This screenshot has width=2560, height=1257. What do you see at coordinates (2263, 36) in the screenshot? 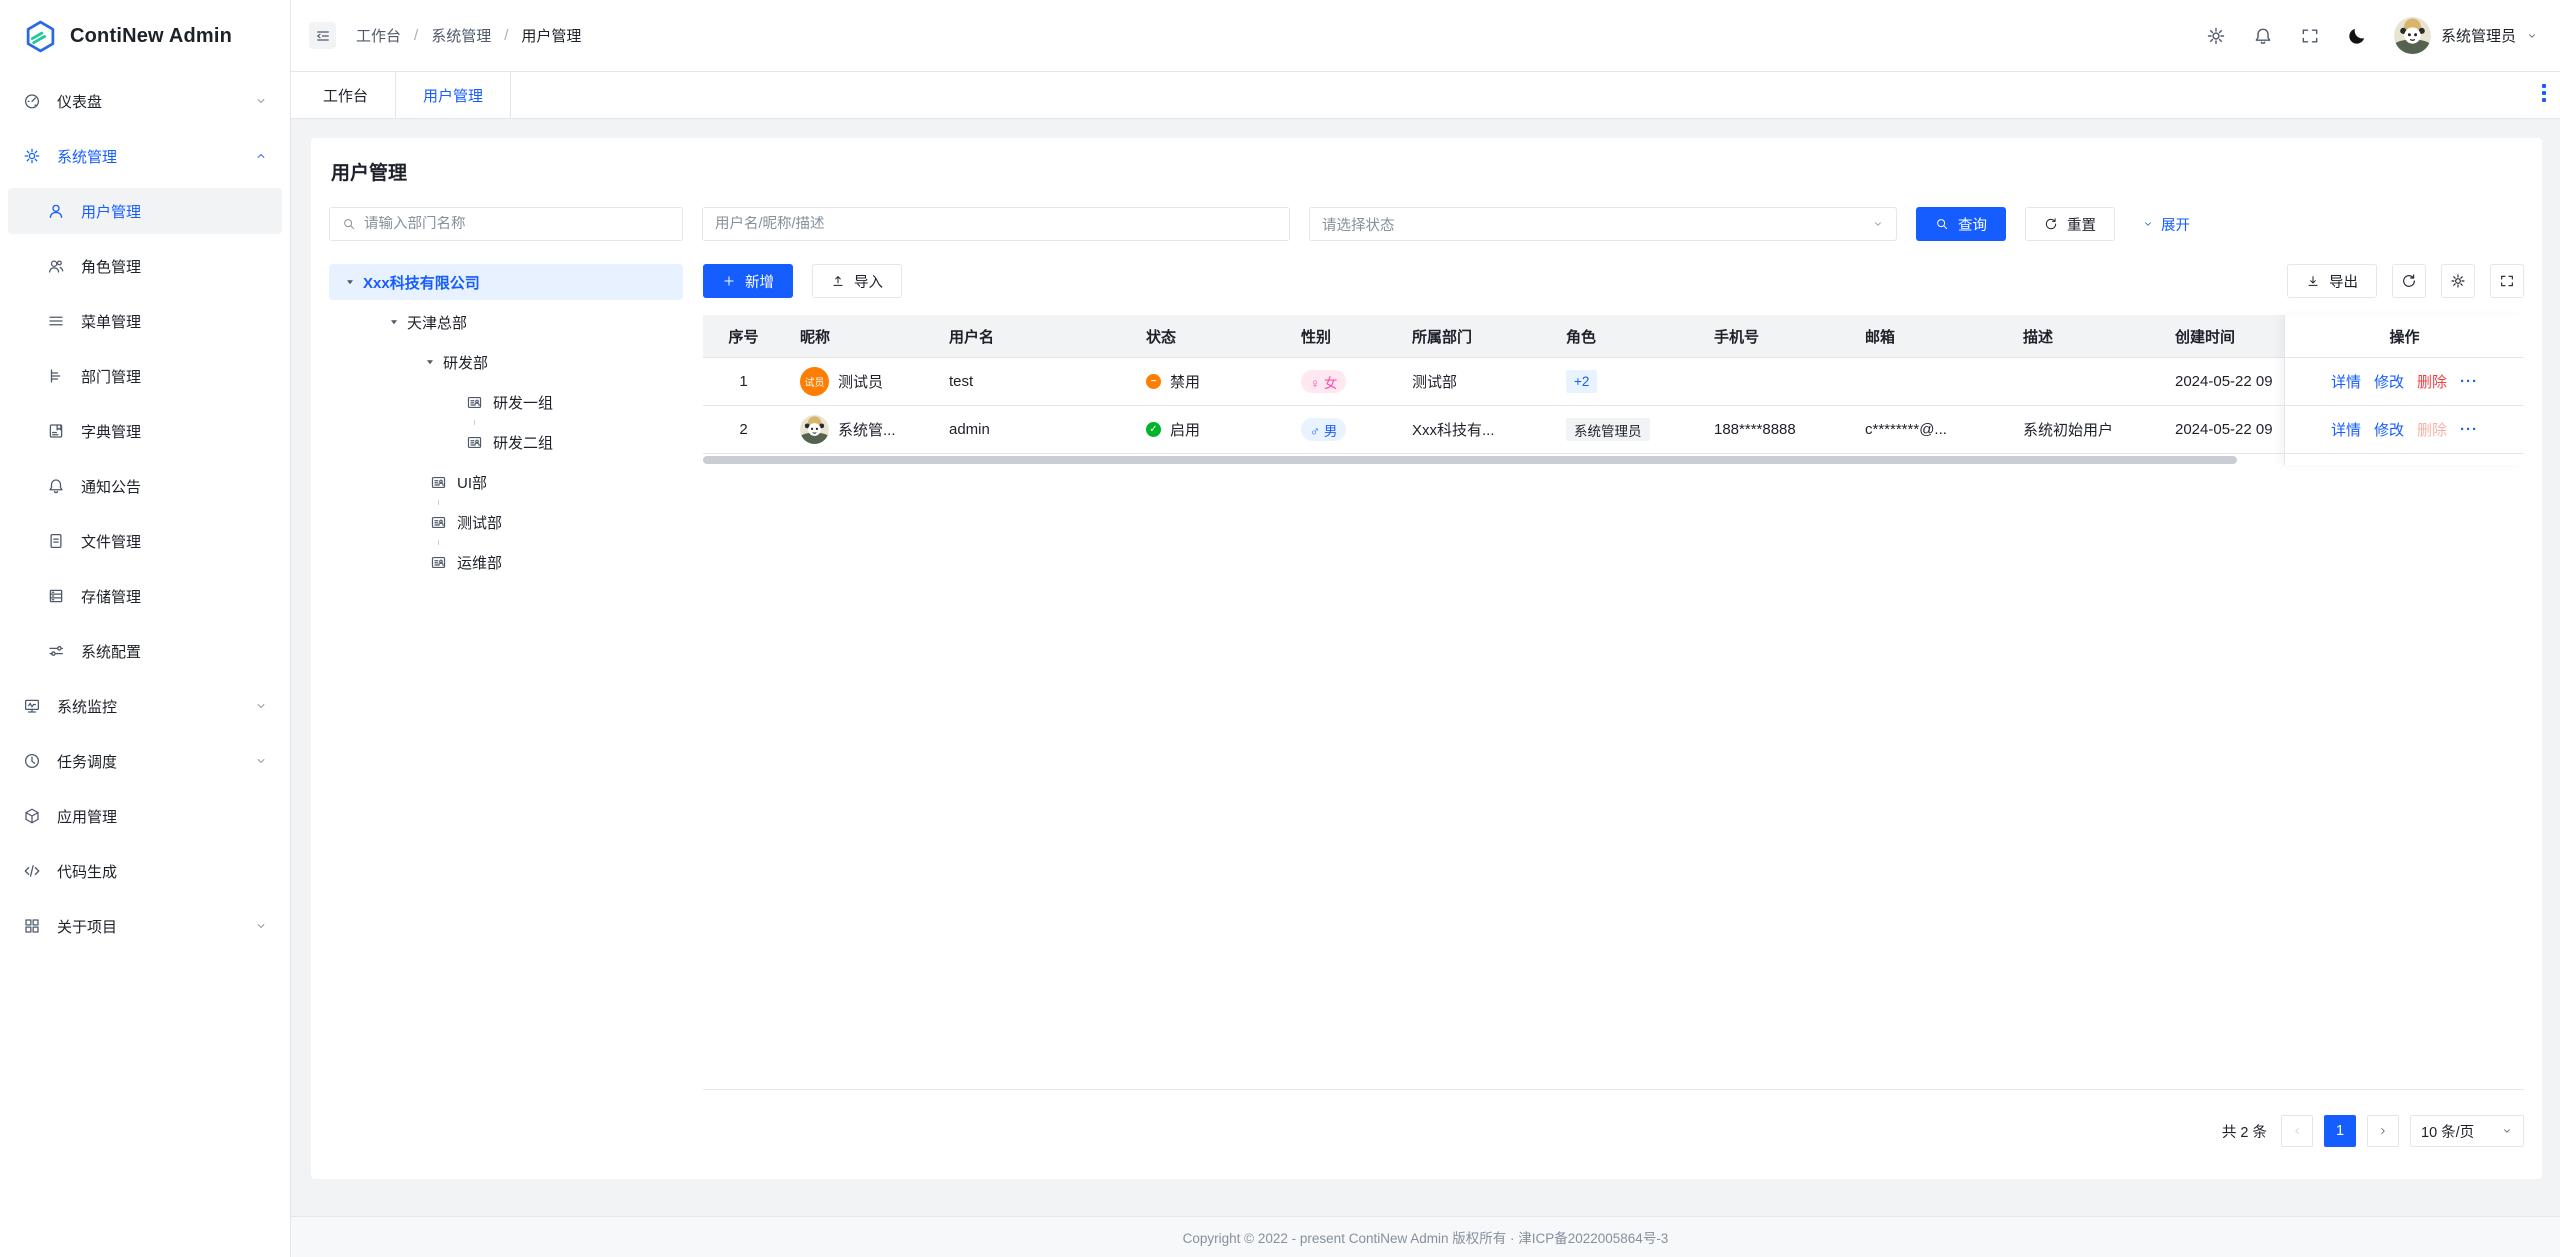
I see `notification-bell-icon` at bounding box center [2263, 36].